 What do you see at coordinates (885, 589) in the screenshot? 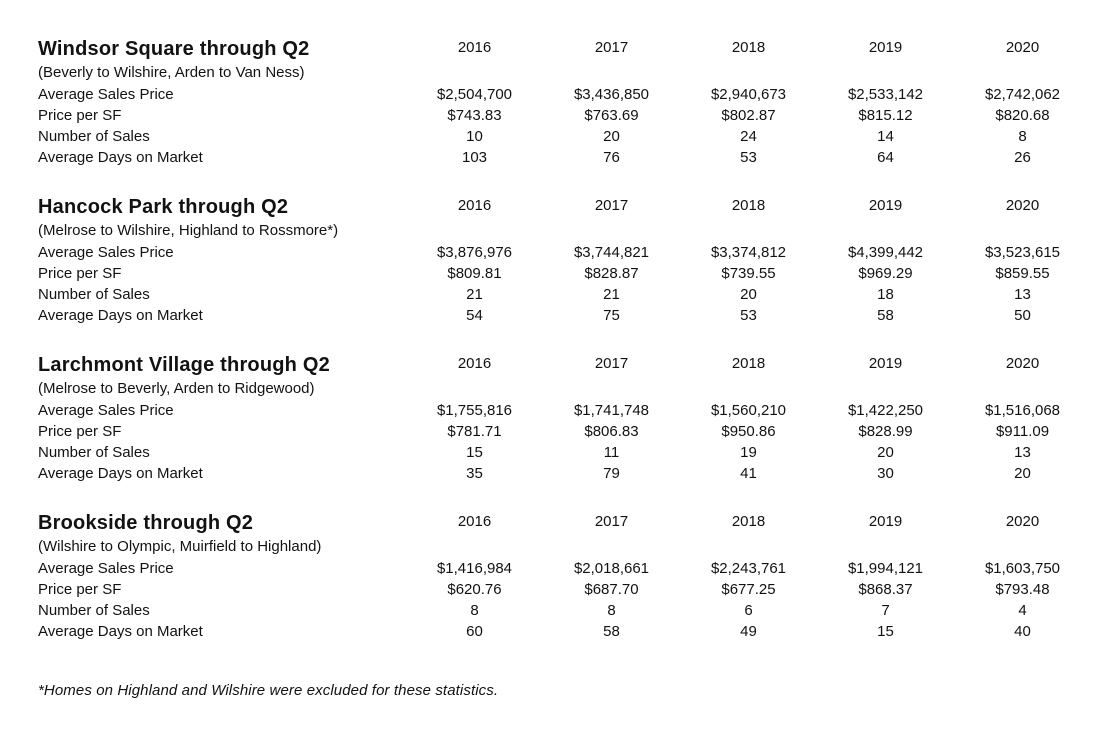
I see `stat-value: $868.37` at bounding box center [885, 589].